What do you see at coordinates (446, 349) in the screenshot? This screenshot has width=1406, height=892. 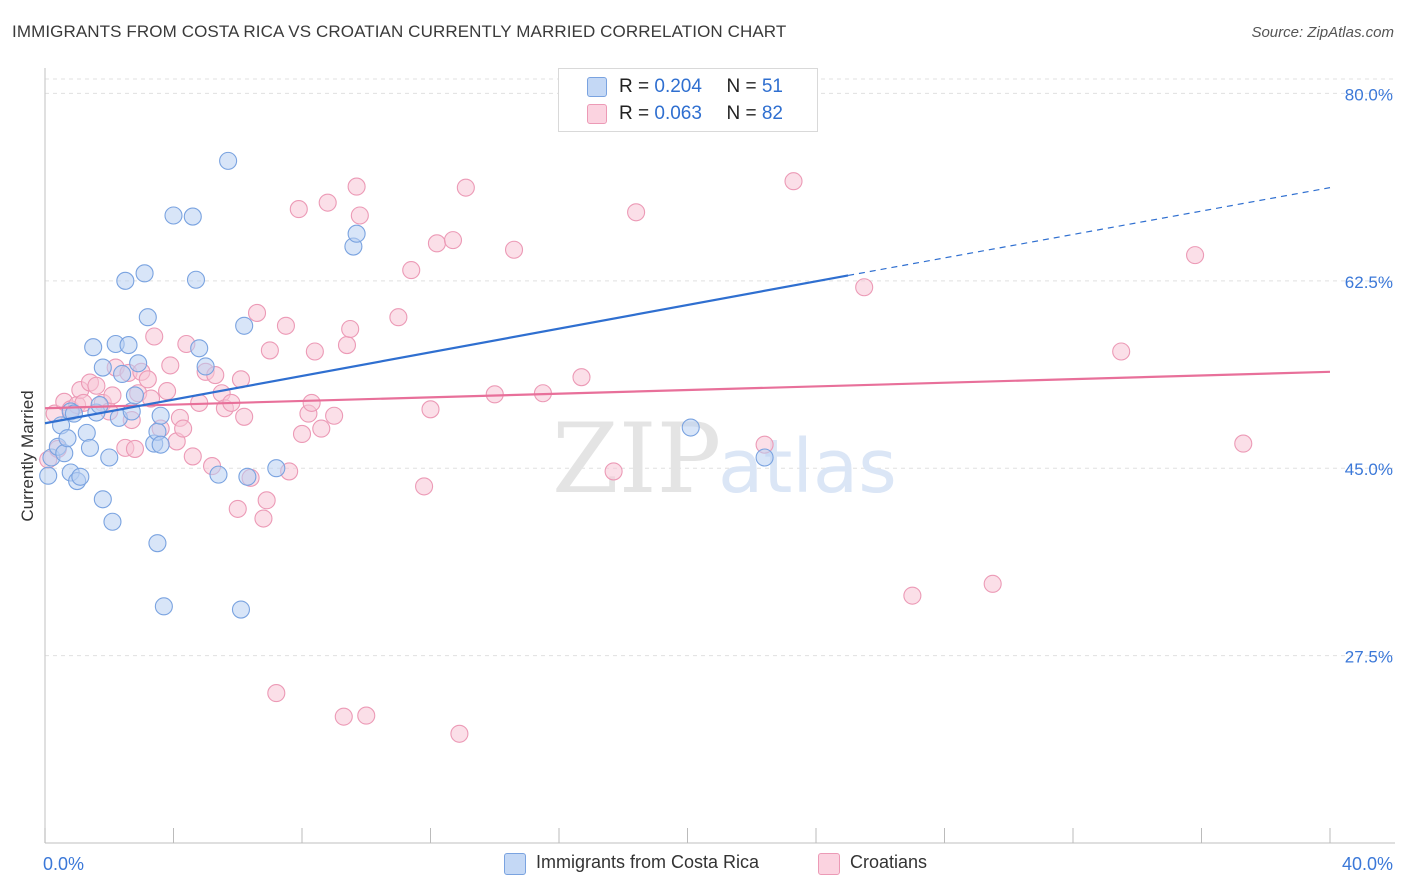 I see `costa-rica-trend-line` at bounding box center [446, 349].